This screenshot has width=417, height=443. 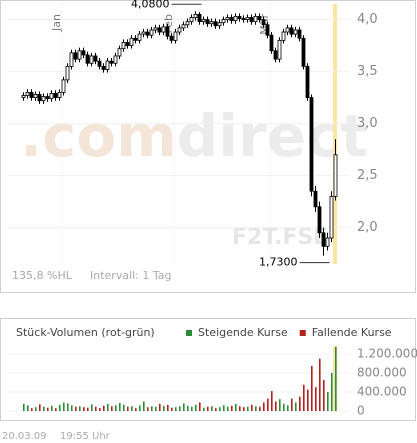 I want to click on y-tick-label: 2,0, so click(x=367, y=227).